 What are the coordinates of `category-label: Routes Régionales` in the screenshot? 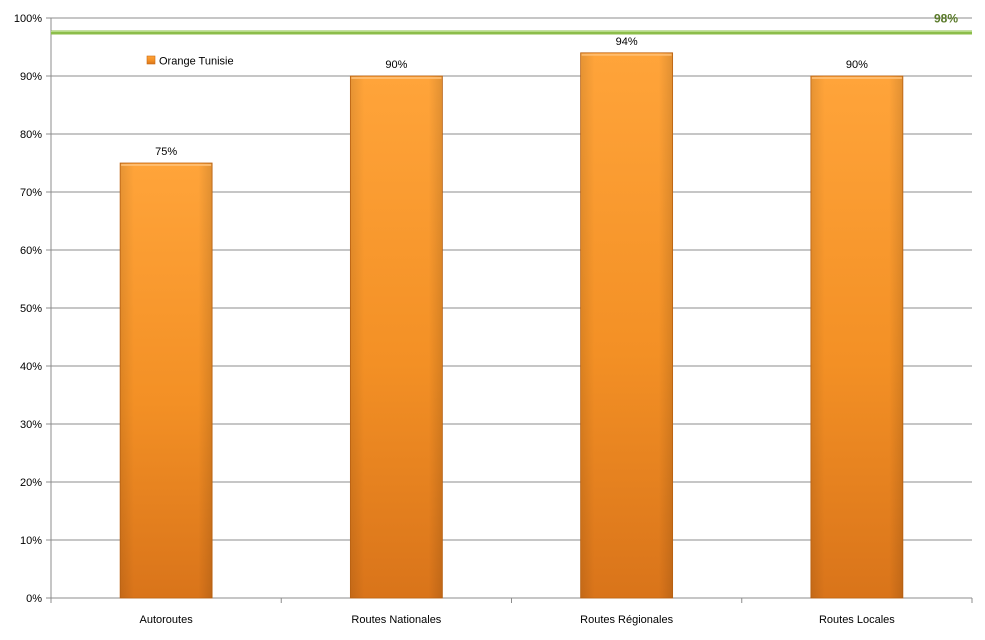 It's located at (626, 620).